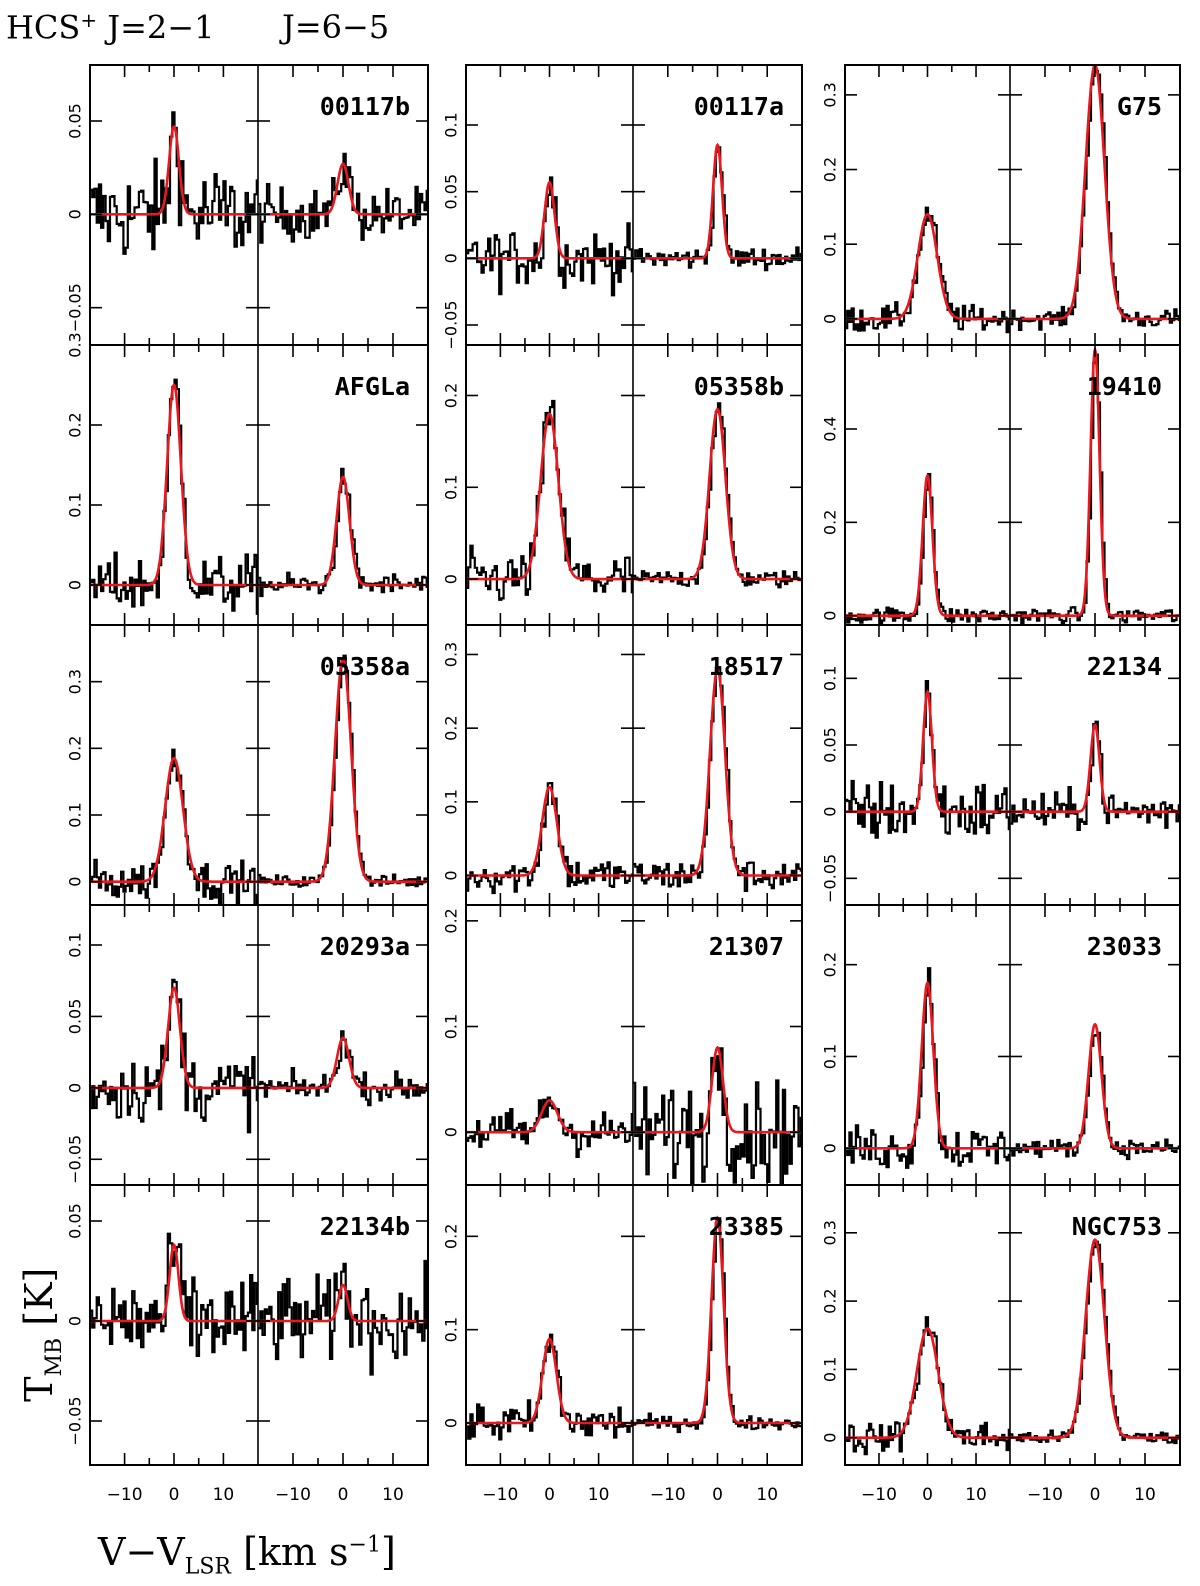 The image size is (1200, 1586). Describe the element at coordinates (39, 1389) in the screenshot. I see `y-axis-label-main: T` at that location.